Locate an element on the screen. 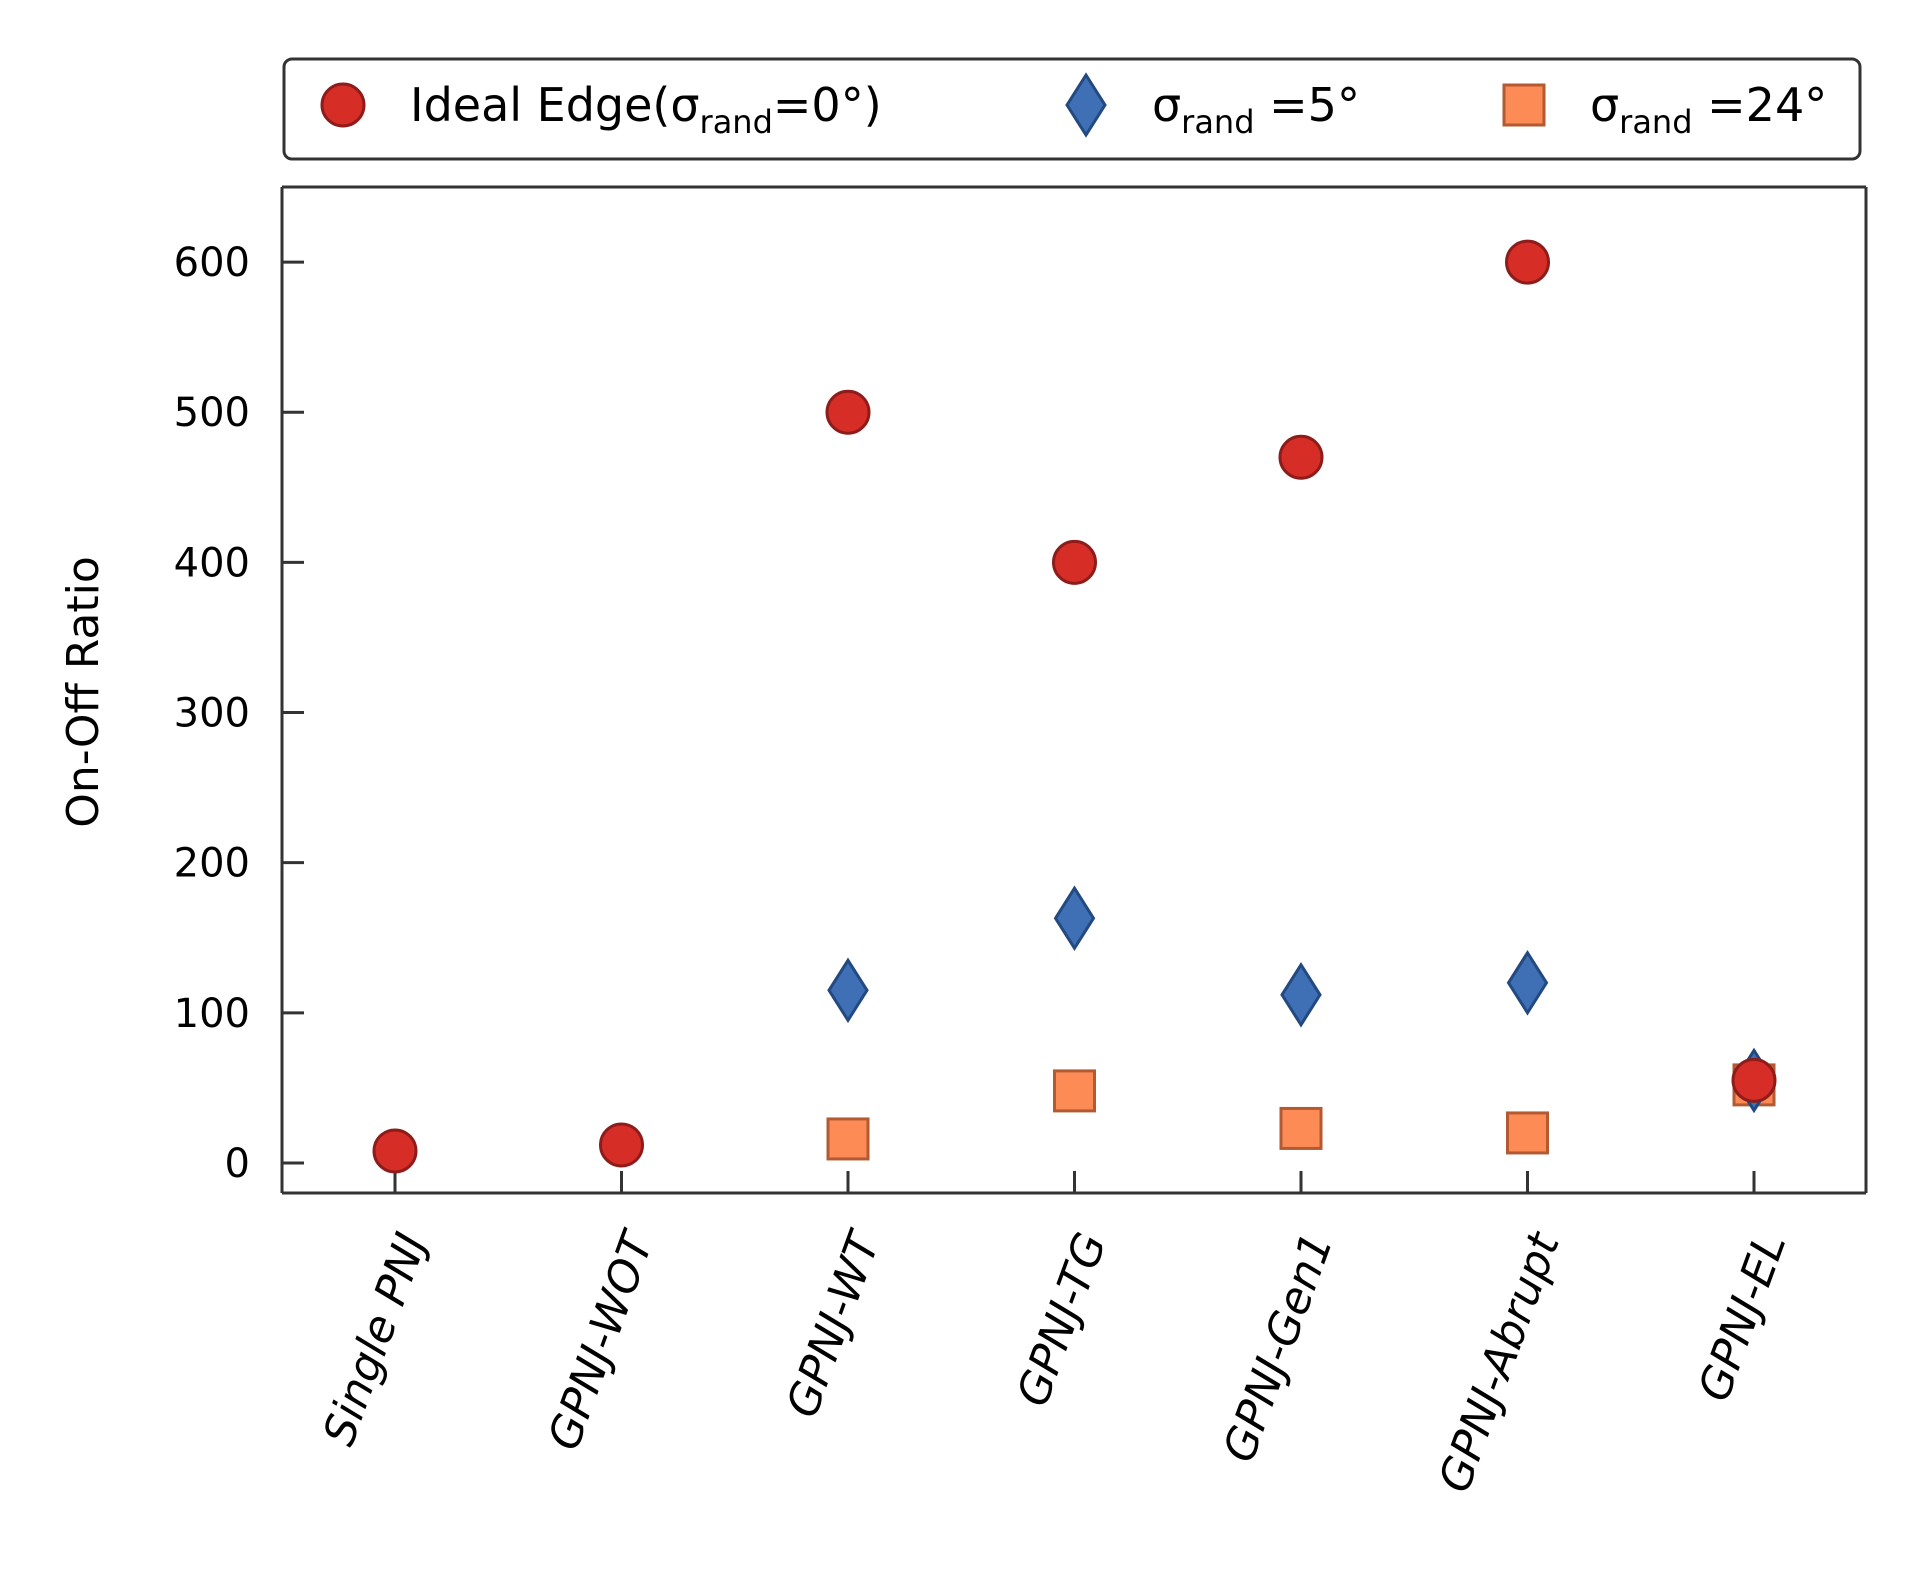  y-tick-label: 500 is located at coordinates (212, 413).